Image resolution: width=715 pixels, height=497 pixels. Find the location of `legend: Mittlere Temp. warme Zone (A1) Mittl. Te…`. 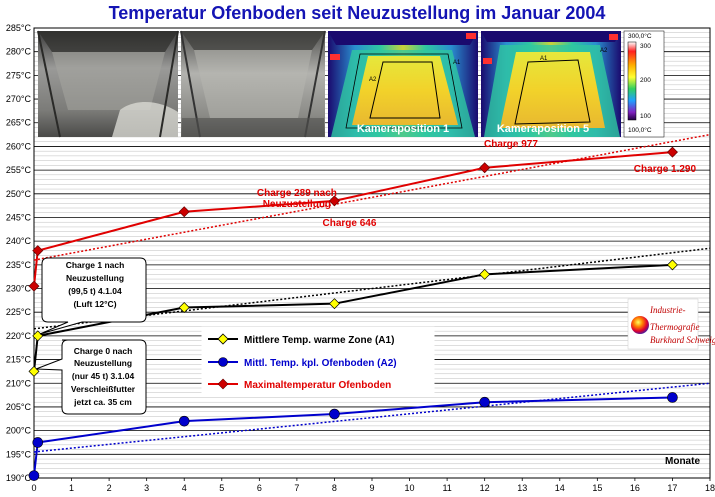

legend: Mittlere Temp. warme Zone (A1) Mittl. Te… is located at coordinates (318, 360).